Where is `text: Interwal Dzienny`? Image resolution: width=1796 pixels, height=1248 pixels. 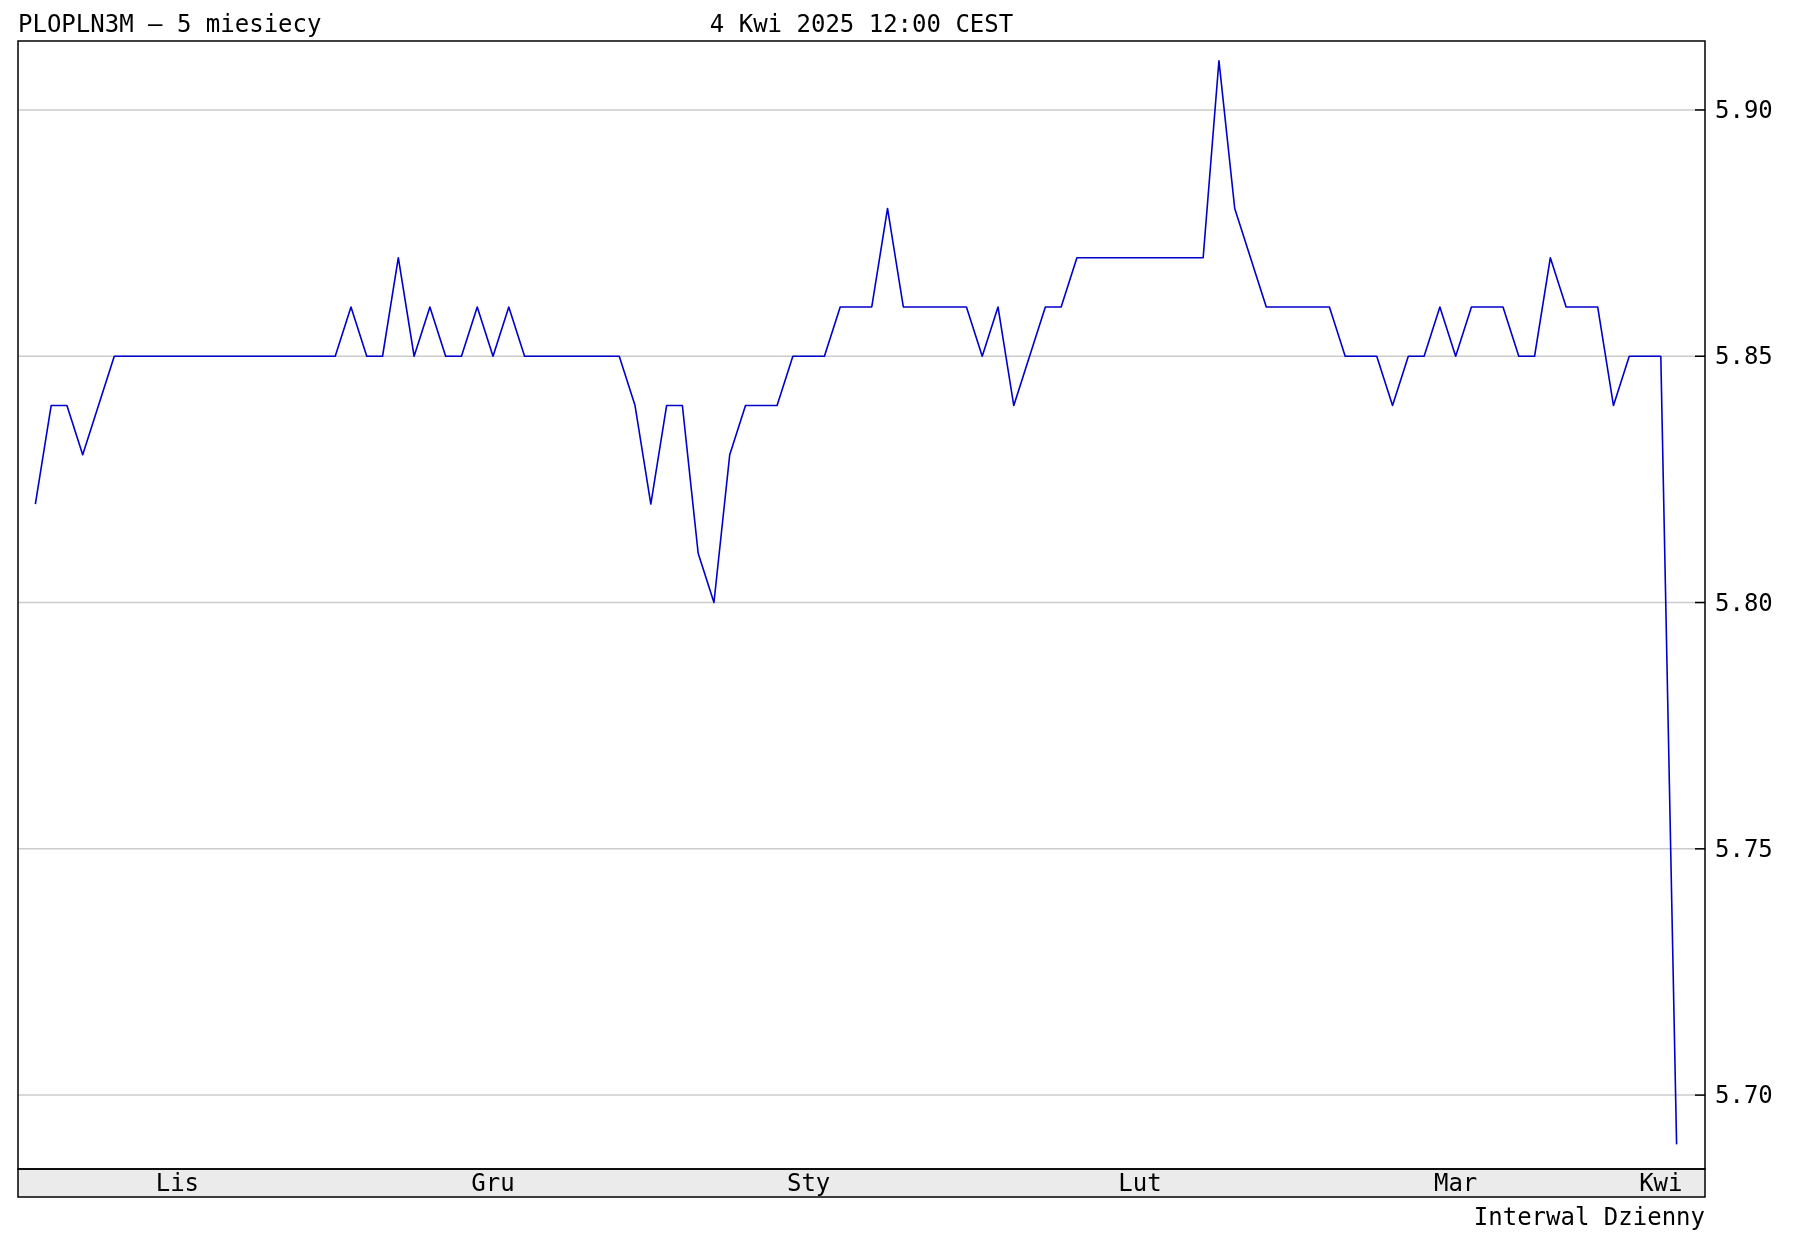
text: Interwal Dzienny is located at coordinates (1589, 1217).